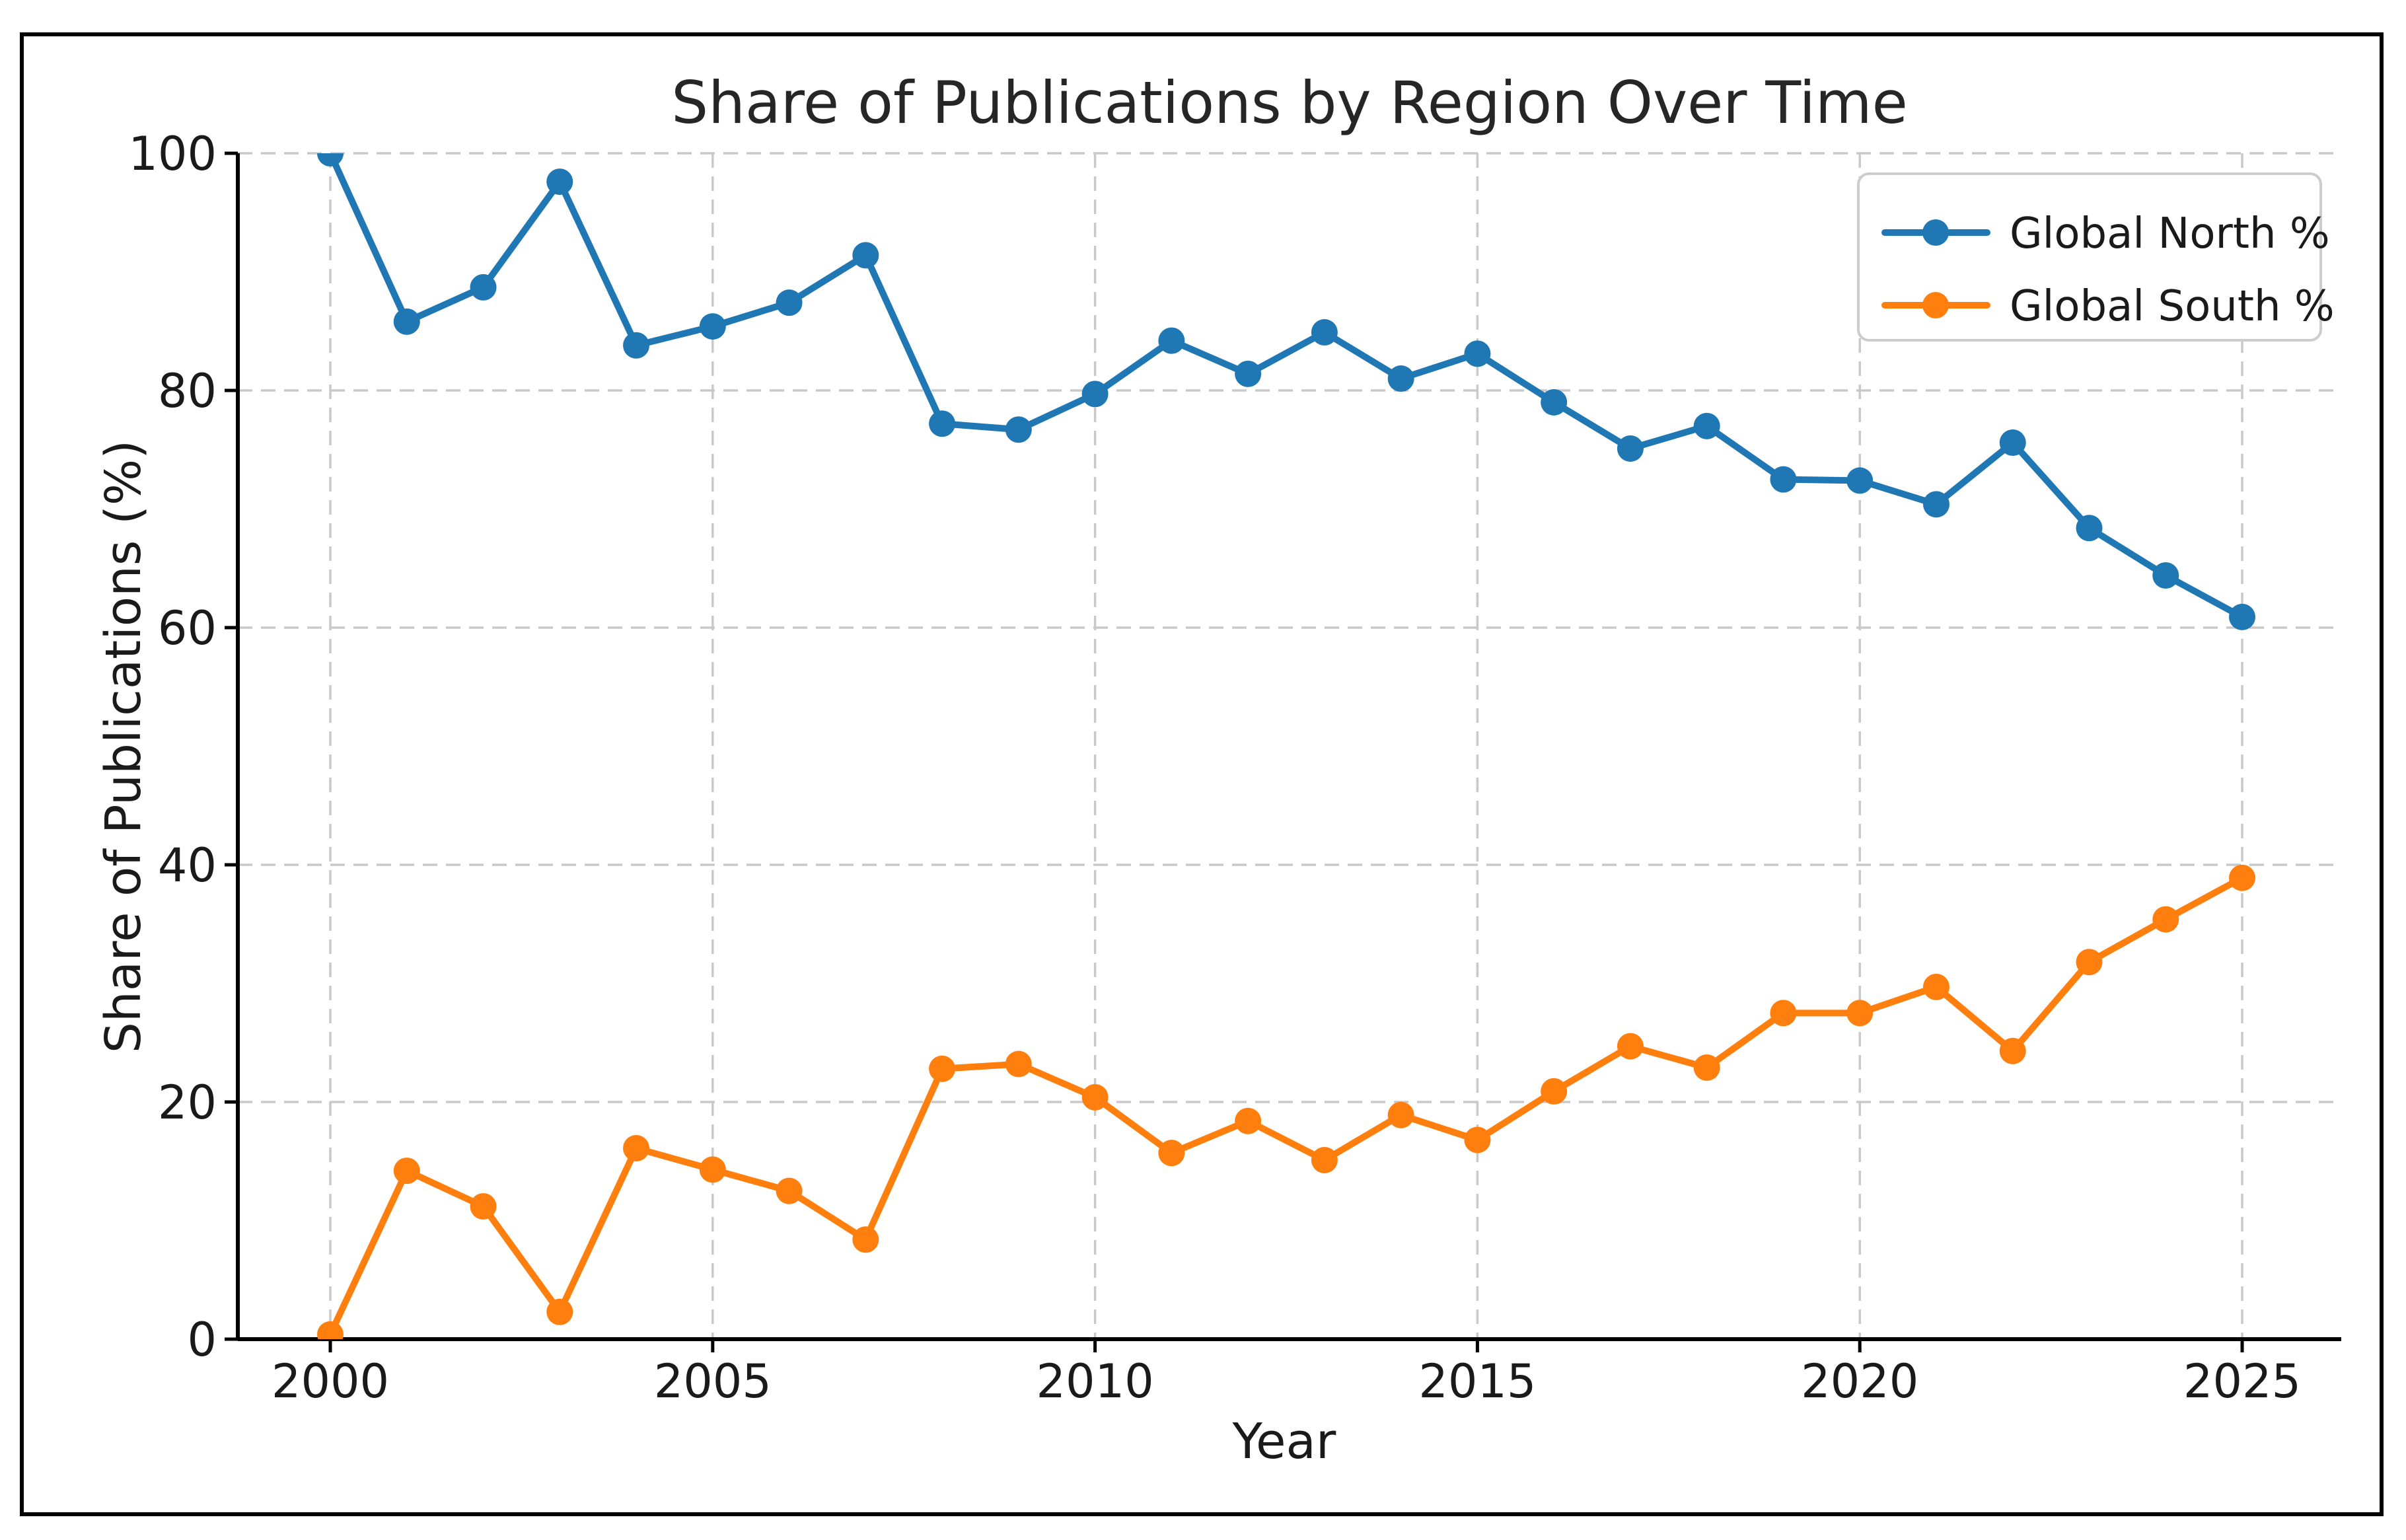 This screenshot has width=2406, height=1540. I want to click on y-tick-label: 40, so click(188, 865).